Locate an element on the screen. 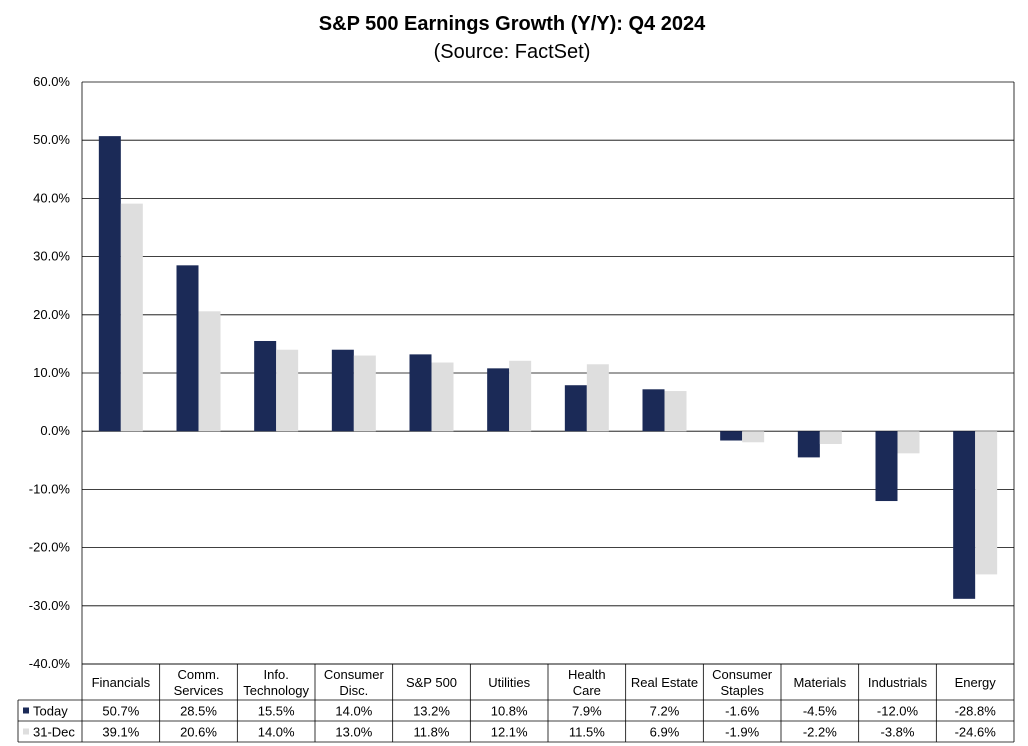 This screenshot has width=1028, height=746. category-label: S&P 500 is located at coordinates (431, 682).